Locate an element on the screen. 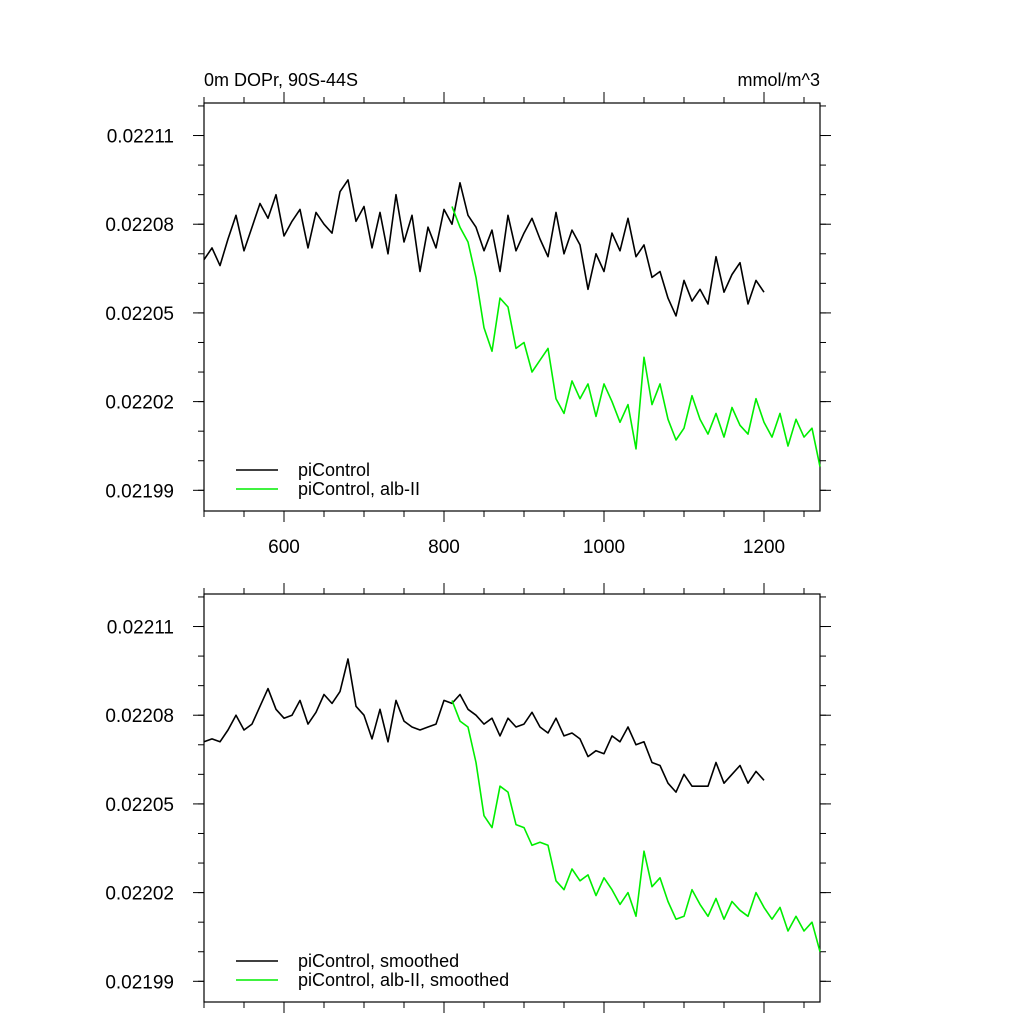 This screenshot has height=1024, width=1024. x-tick-label: 1200 is located at coordinates (764, 547).